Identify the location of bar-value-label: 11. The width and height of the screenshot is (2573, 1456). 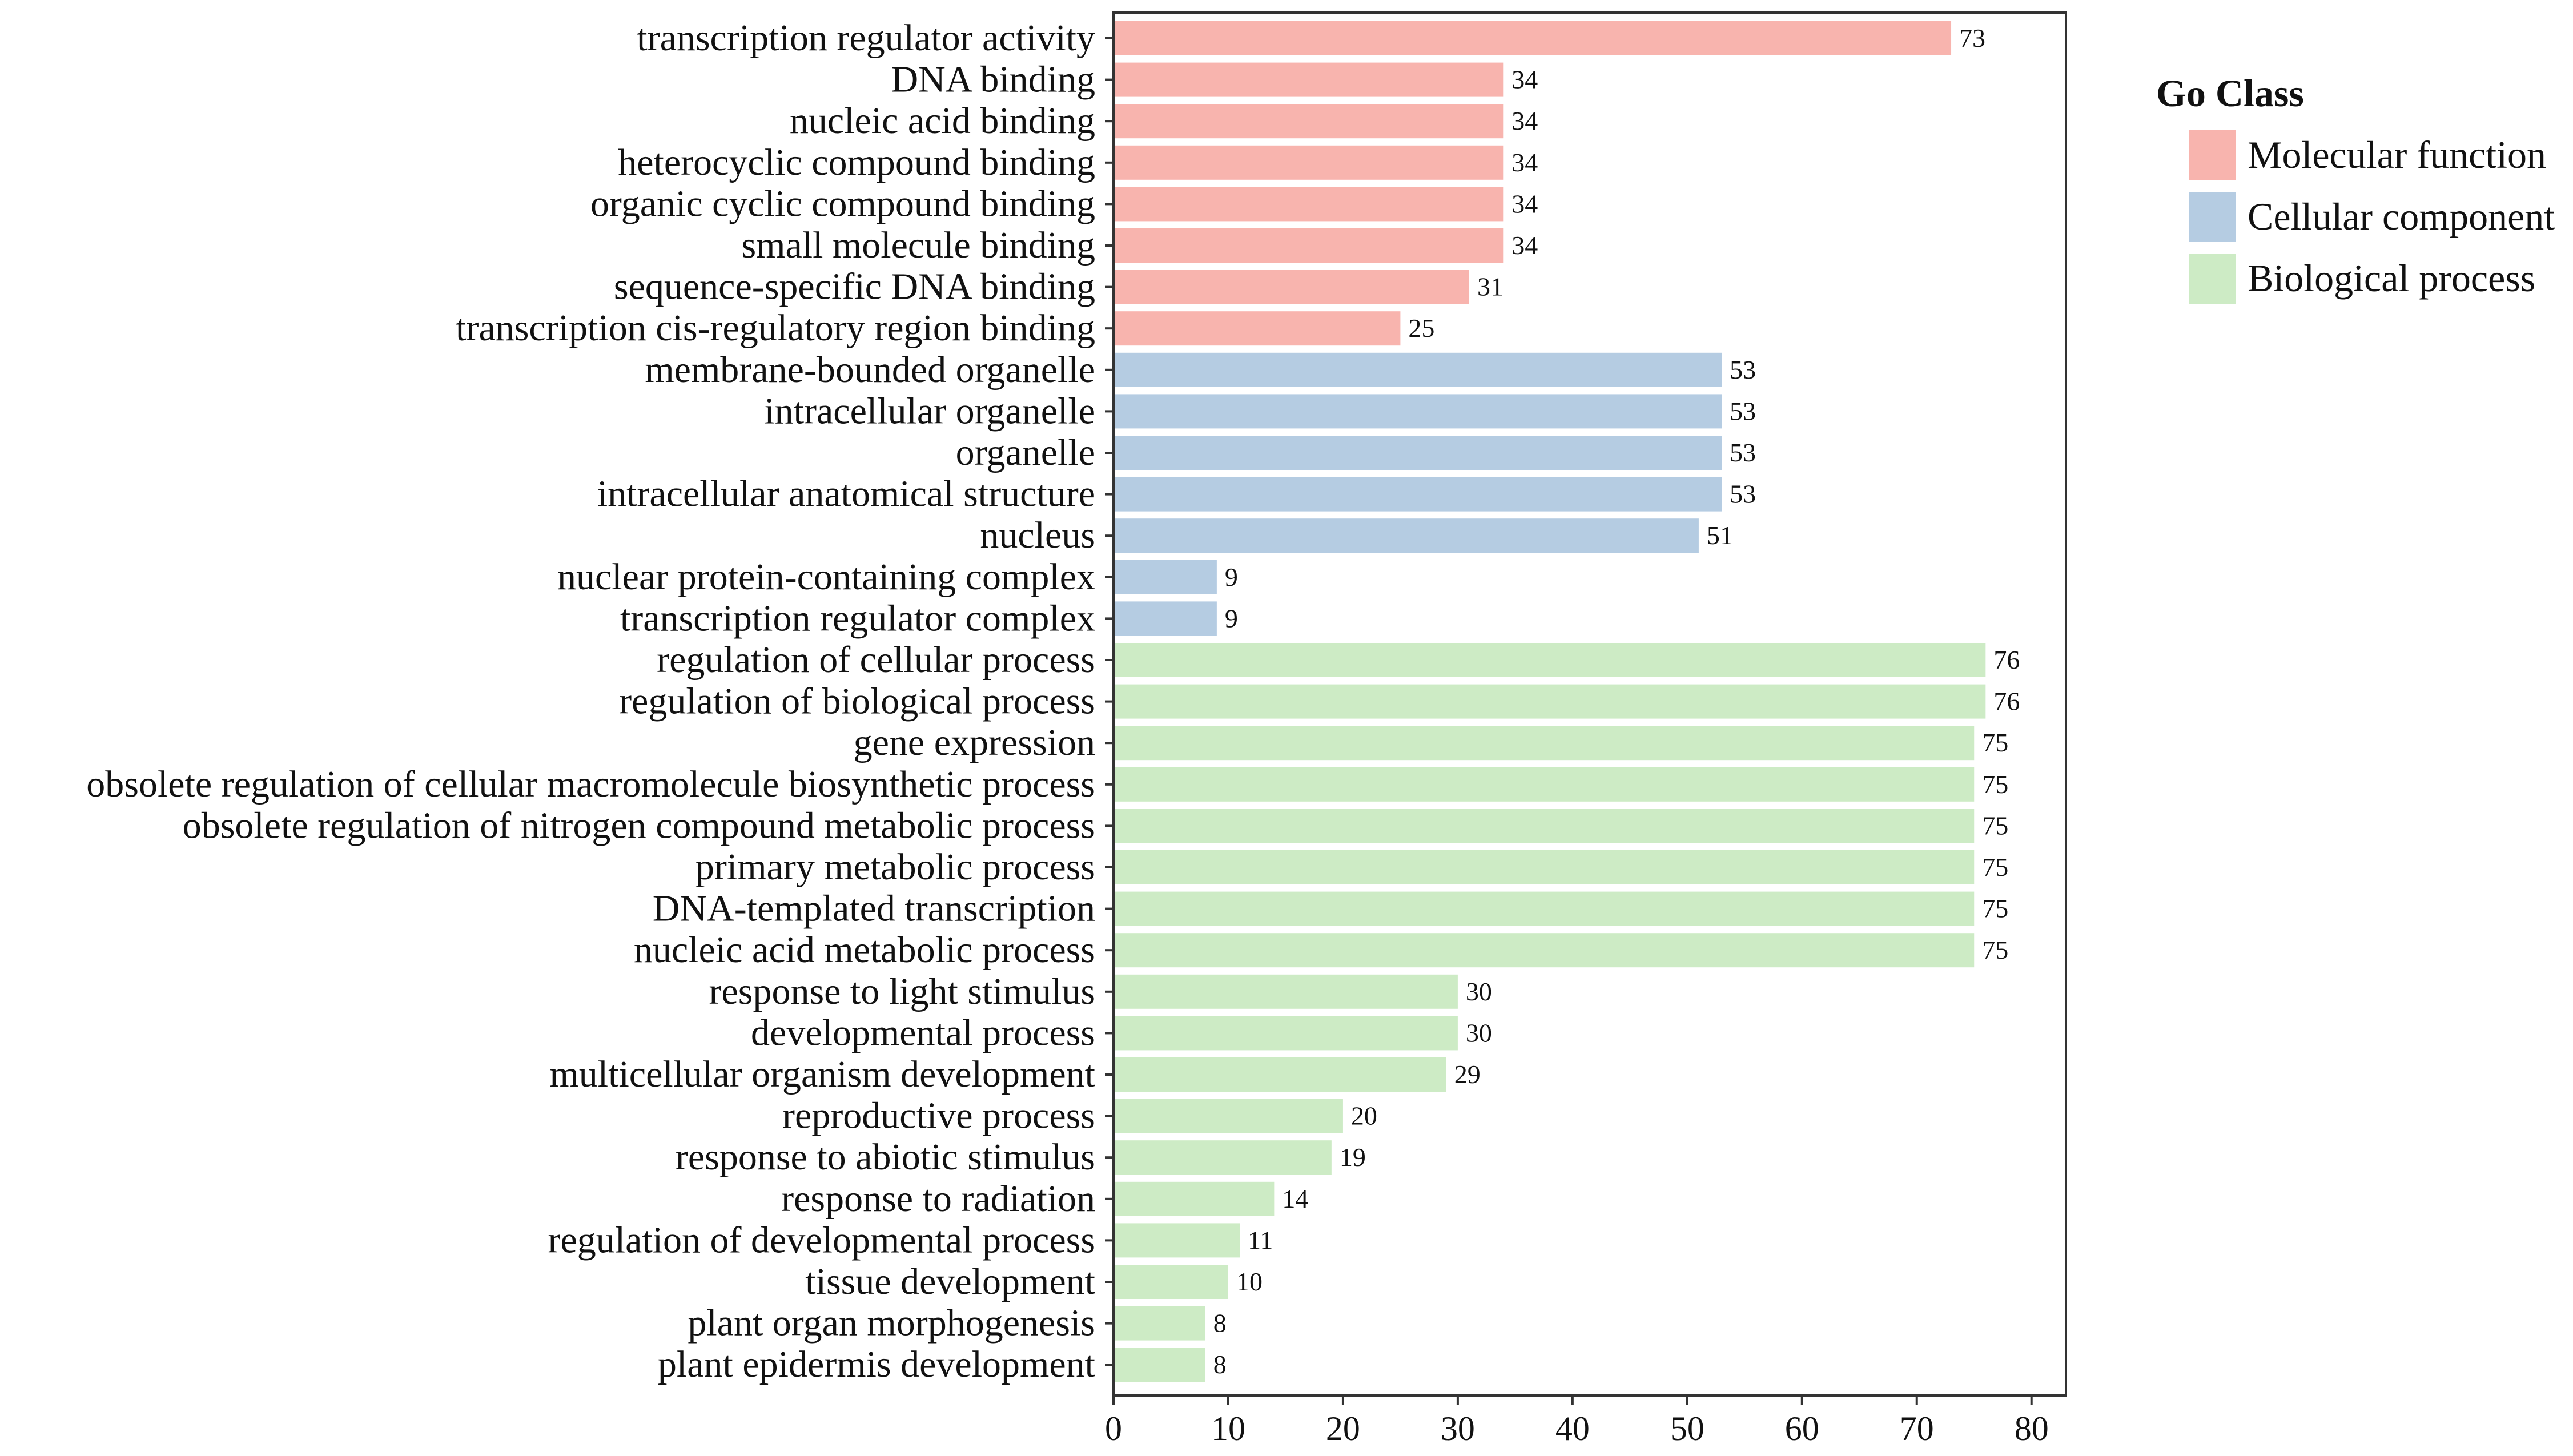
(1260, 1239).